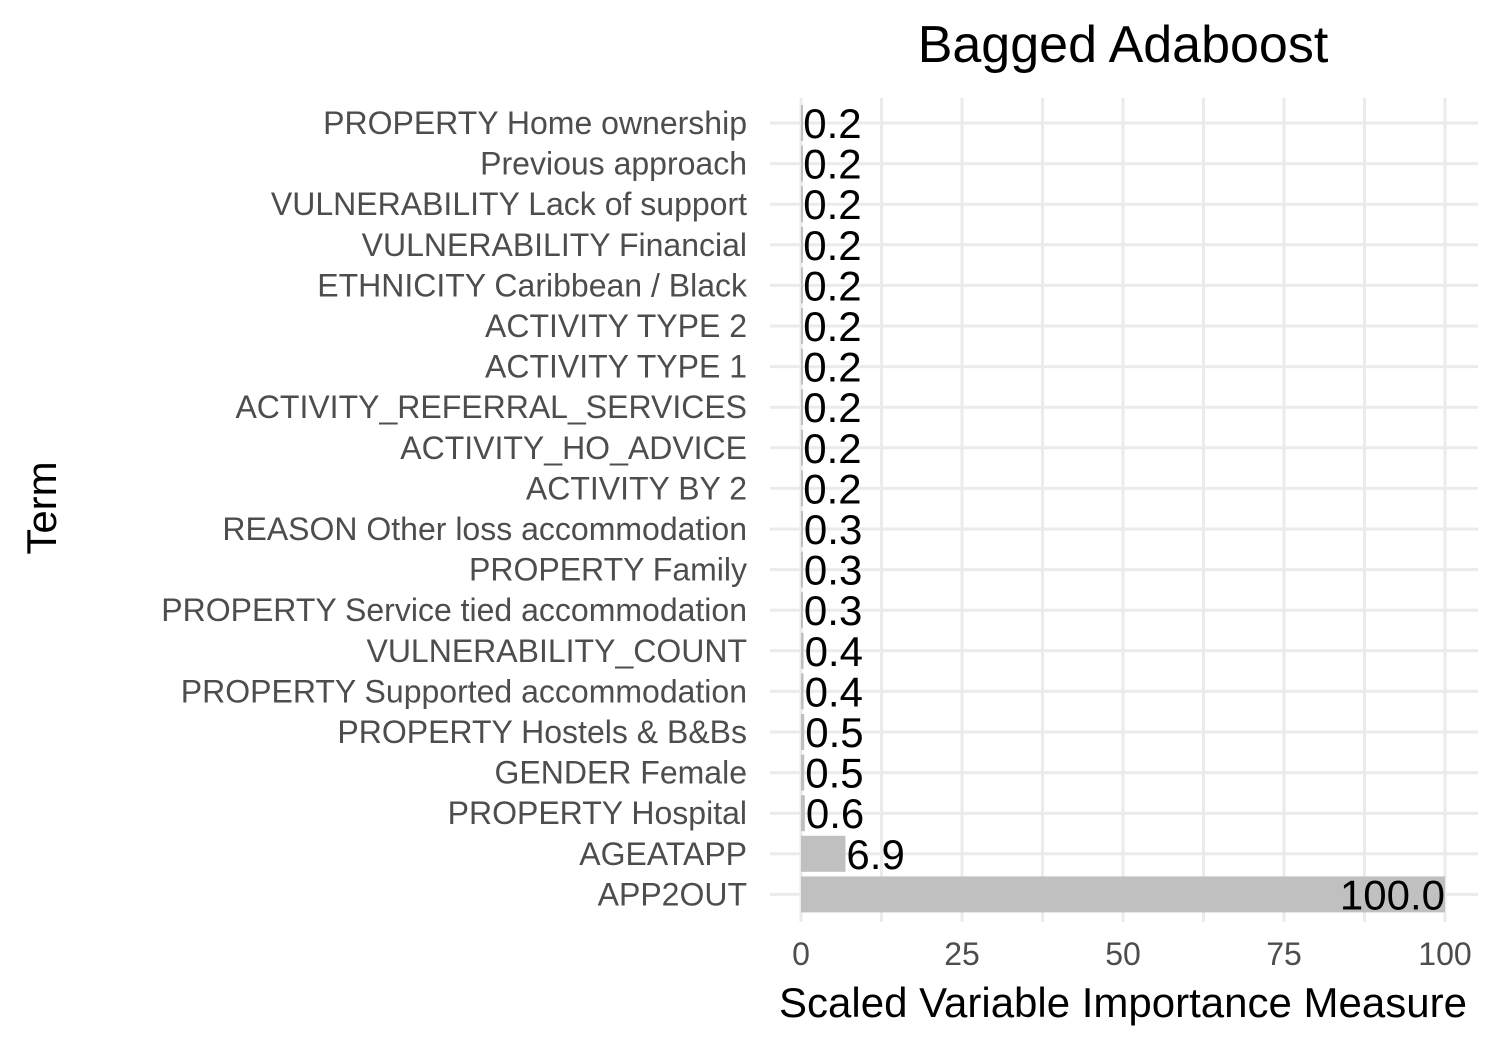 This screenshot has width=1500, height=1050. Describe the element at coordinates (962, 954) in the screenshot. I see `x-tick-label: 25` at that location.